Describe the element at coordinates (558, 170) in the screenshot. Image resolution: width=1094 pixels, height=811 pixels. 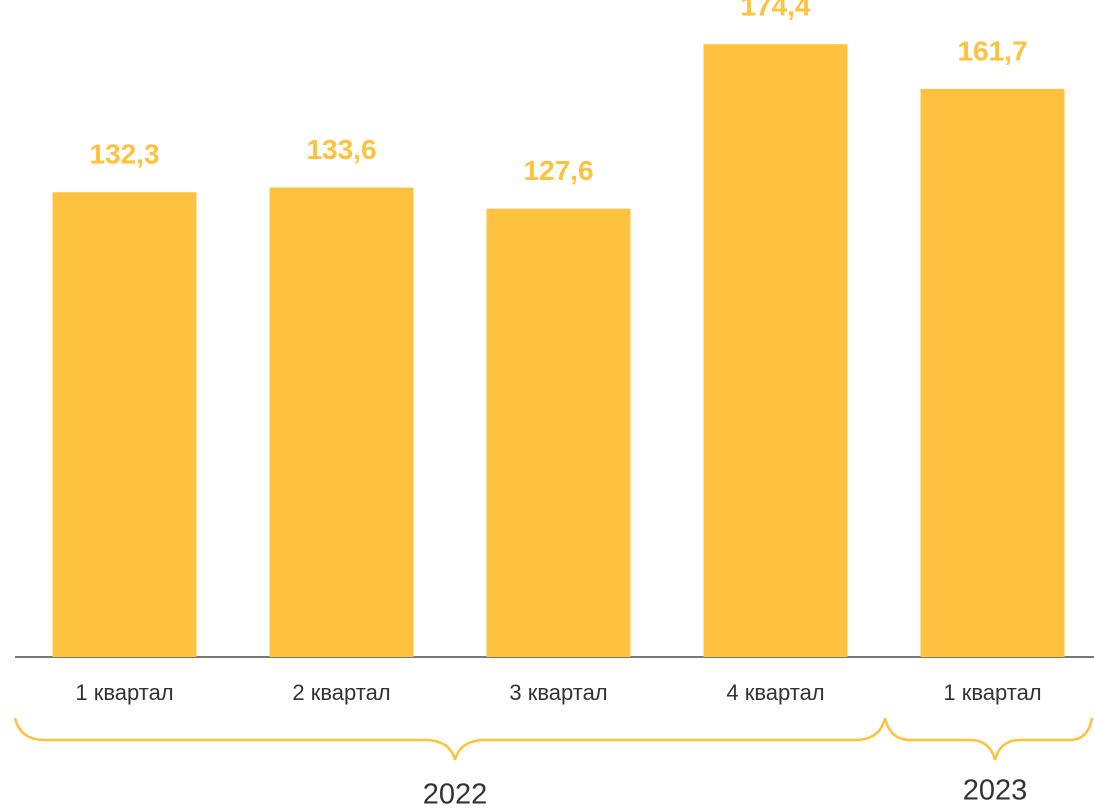
I see `value-label: 127,6` at that location.